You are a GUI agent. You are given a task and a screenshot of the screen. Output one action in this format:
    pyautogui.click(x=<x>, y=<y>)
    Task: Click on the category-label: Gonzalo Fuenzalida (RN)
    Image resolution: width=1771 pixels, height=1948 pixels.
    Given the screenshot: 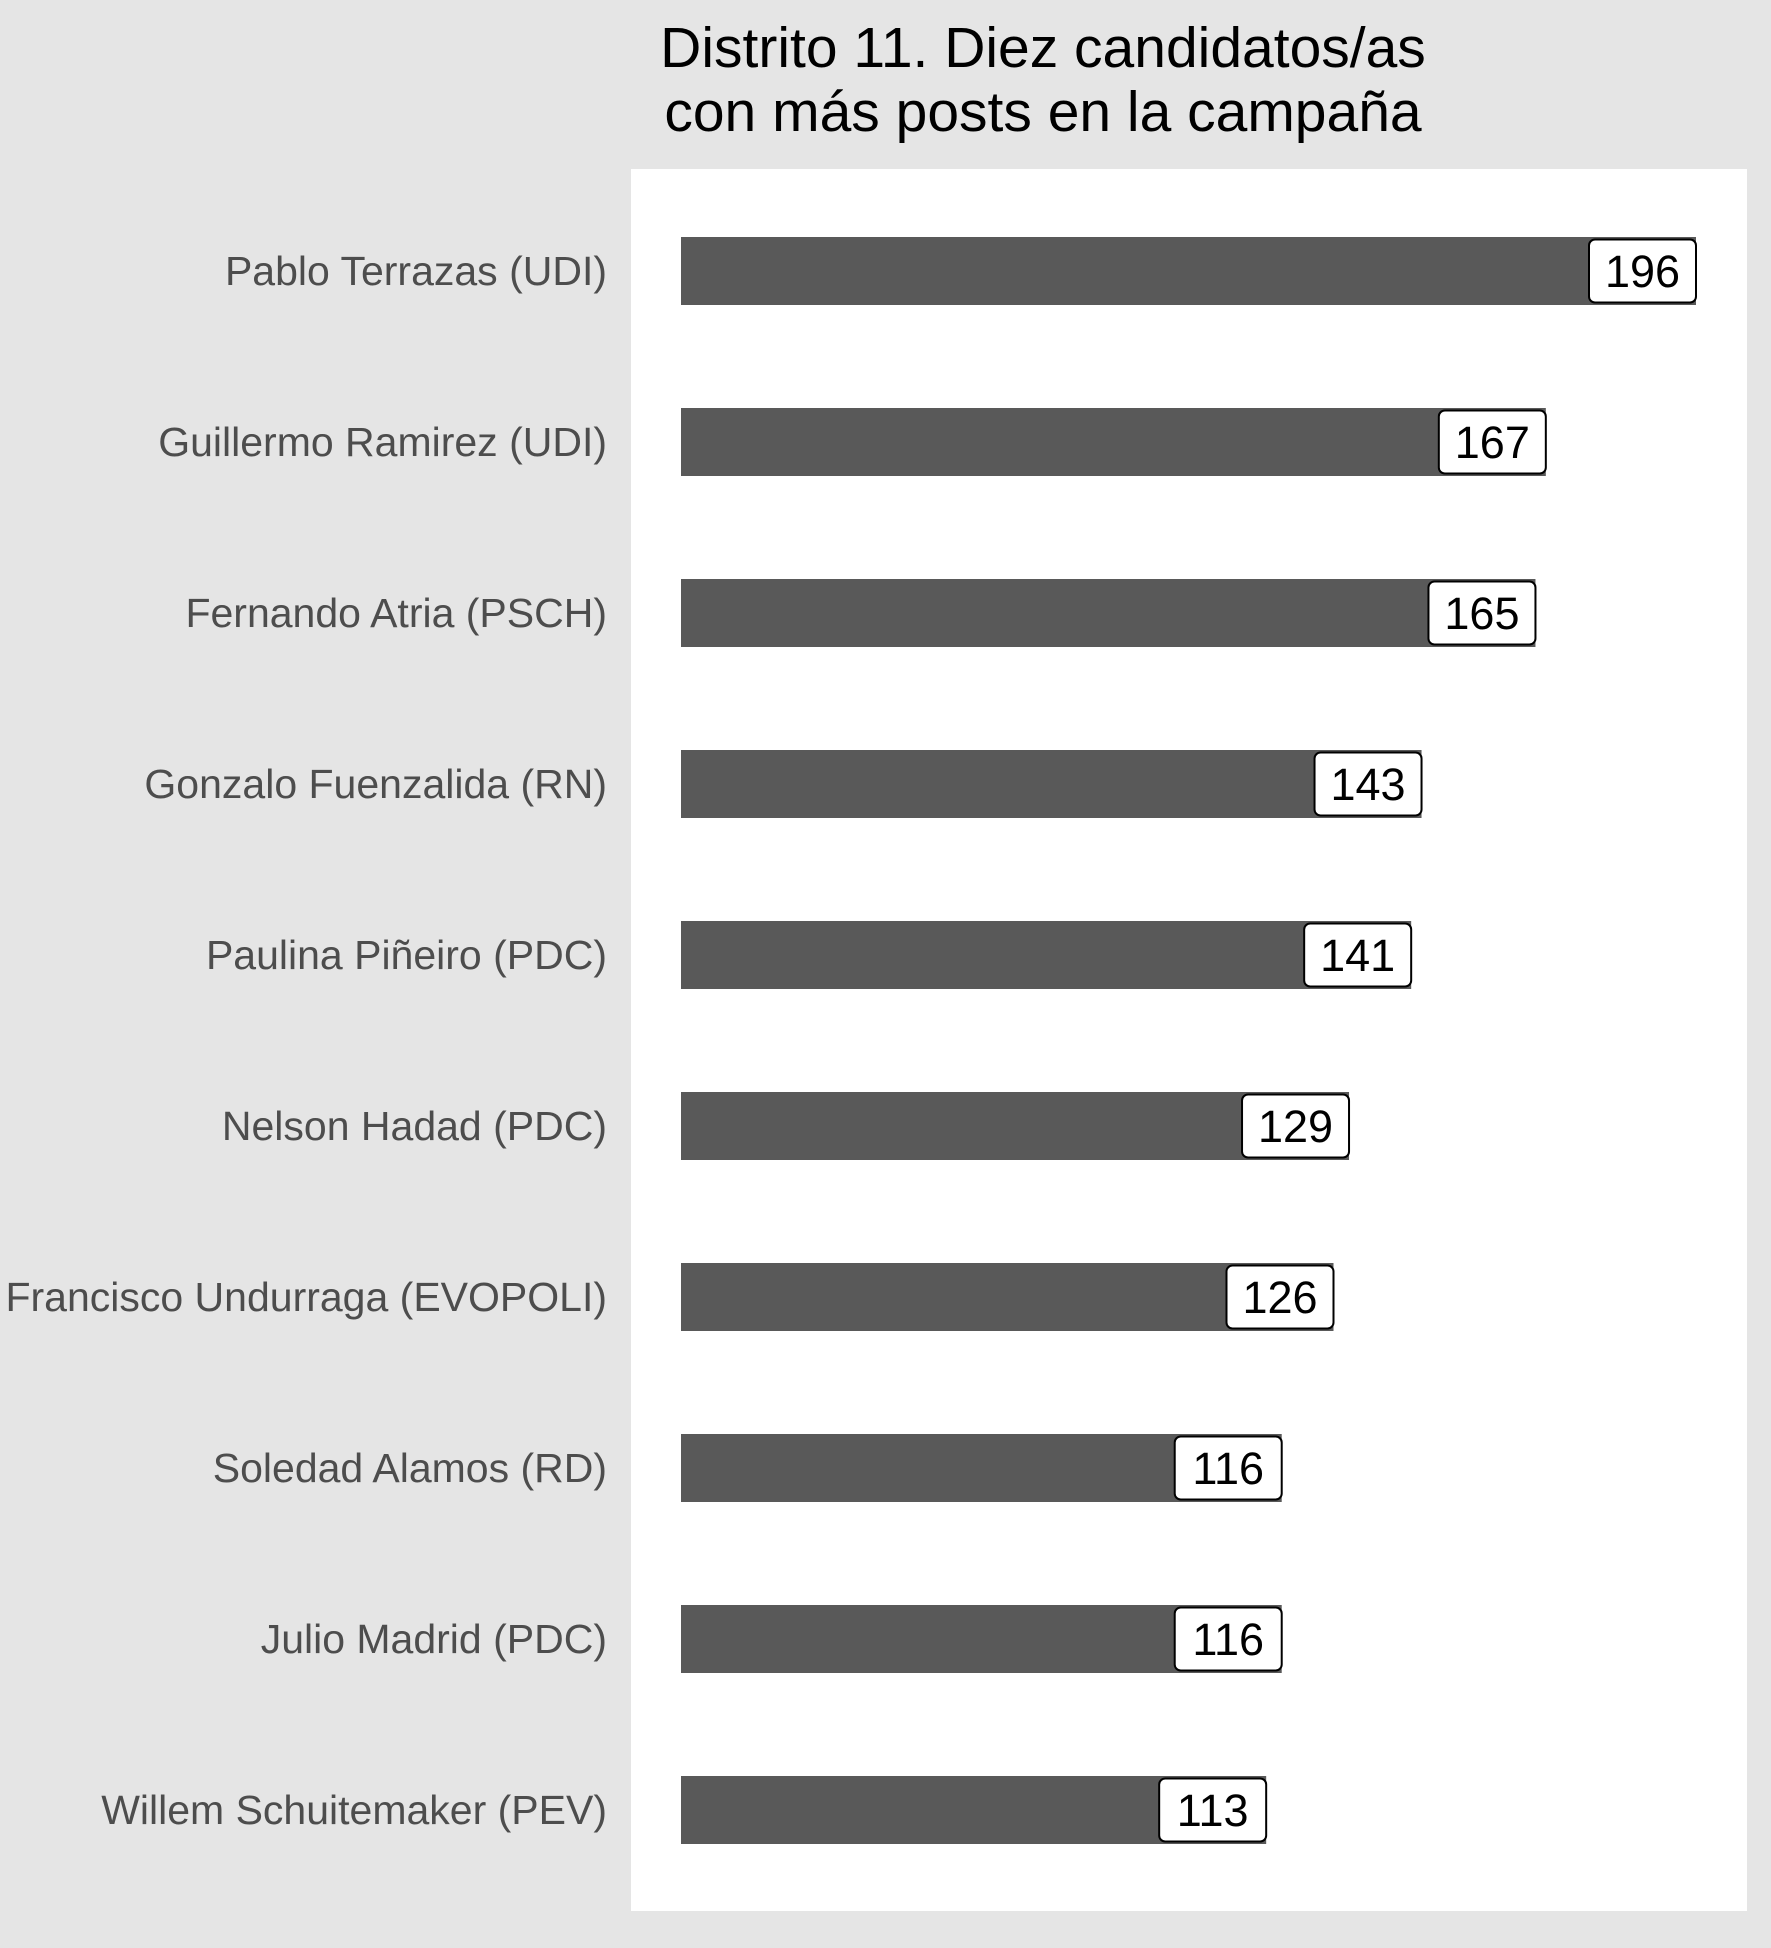 What is the action you would take?
    pyautogui.click(x=375, y=784)
    